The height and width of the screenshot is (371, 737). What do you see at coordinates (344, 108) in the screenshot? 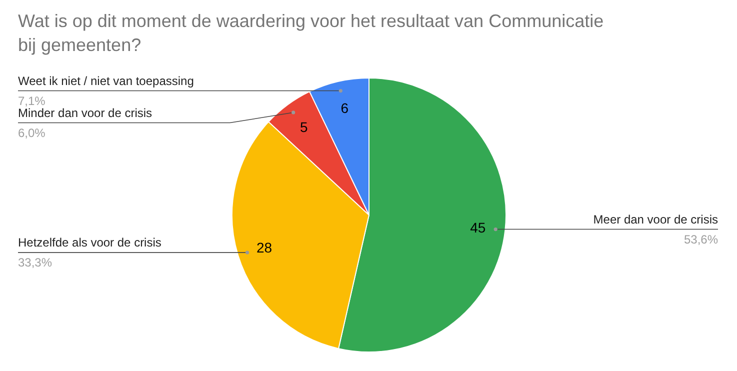
I see `data-label: 6` at bounding box center [344, 108].